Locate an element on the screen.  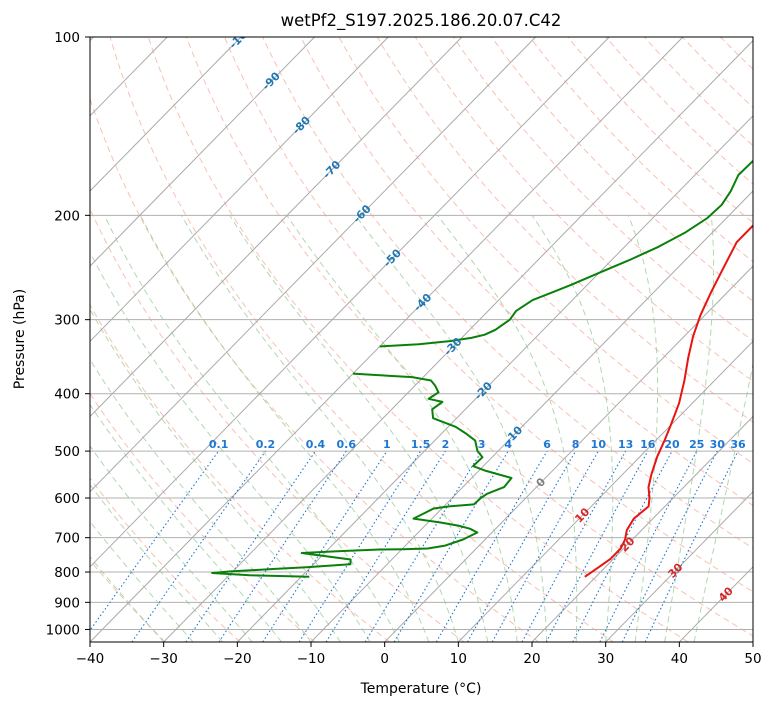
mixing-ratio-labels: 0.1 0.2 0.4 0.6 1 1.5 2 3 4 6 8 10 13 16 20 25 30 36 is located at coordinates (477, 444).